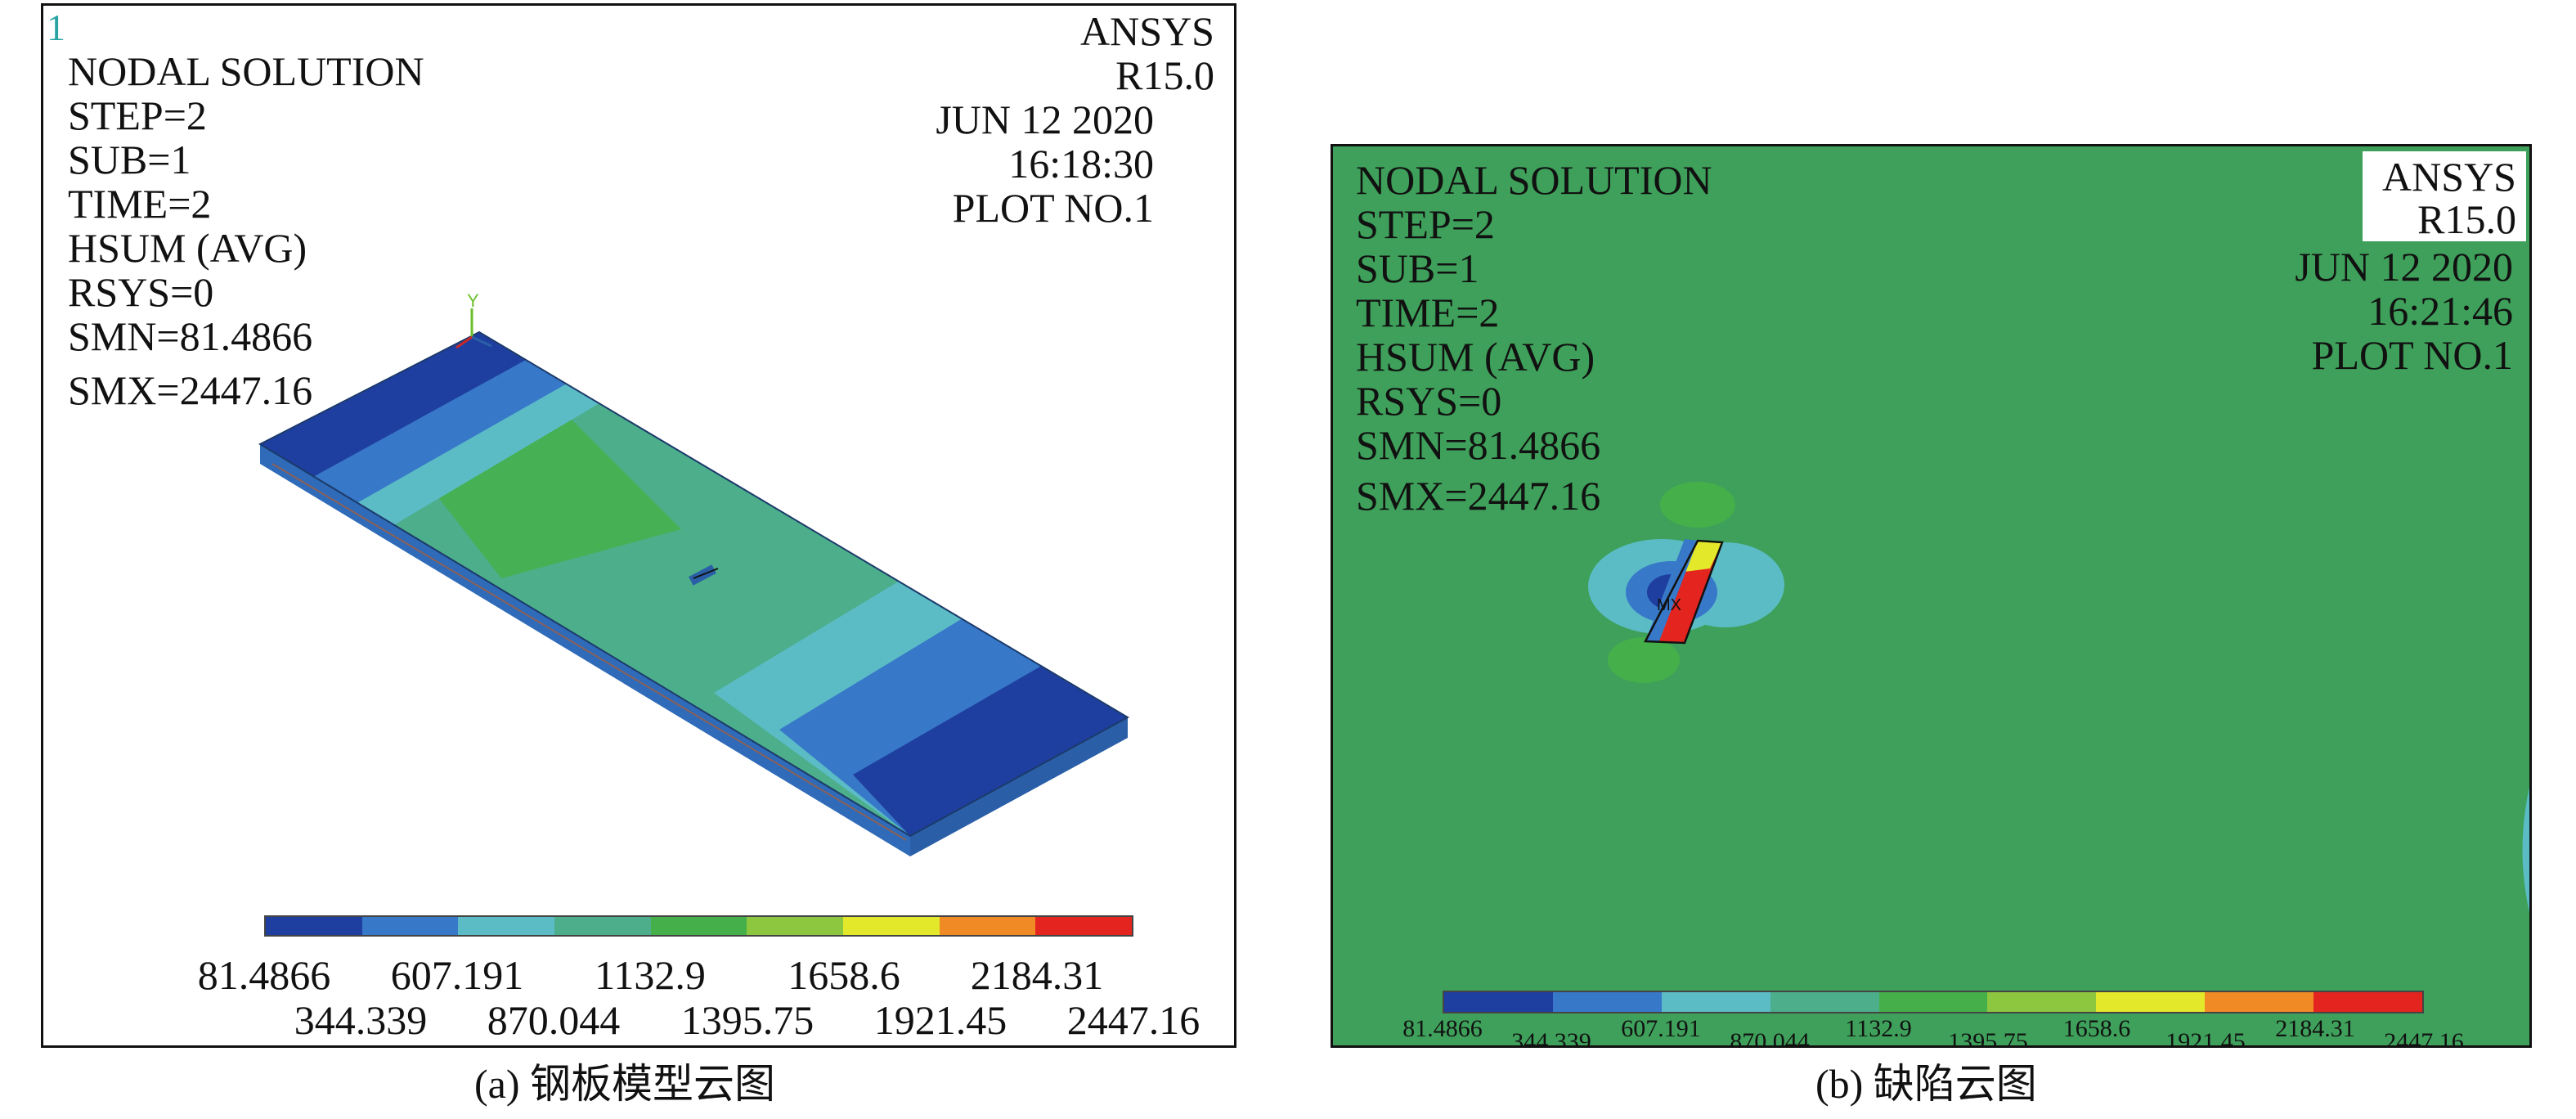  Describe the element at coordinates (2097, 1028) in the screenshot. I see `legend-label-7: 1658.6` at that location.